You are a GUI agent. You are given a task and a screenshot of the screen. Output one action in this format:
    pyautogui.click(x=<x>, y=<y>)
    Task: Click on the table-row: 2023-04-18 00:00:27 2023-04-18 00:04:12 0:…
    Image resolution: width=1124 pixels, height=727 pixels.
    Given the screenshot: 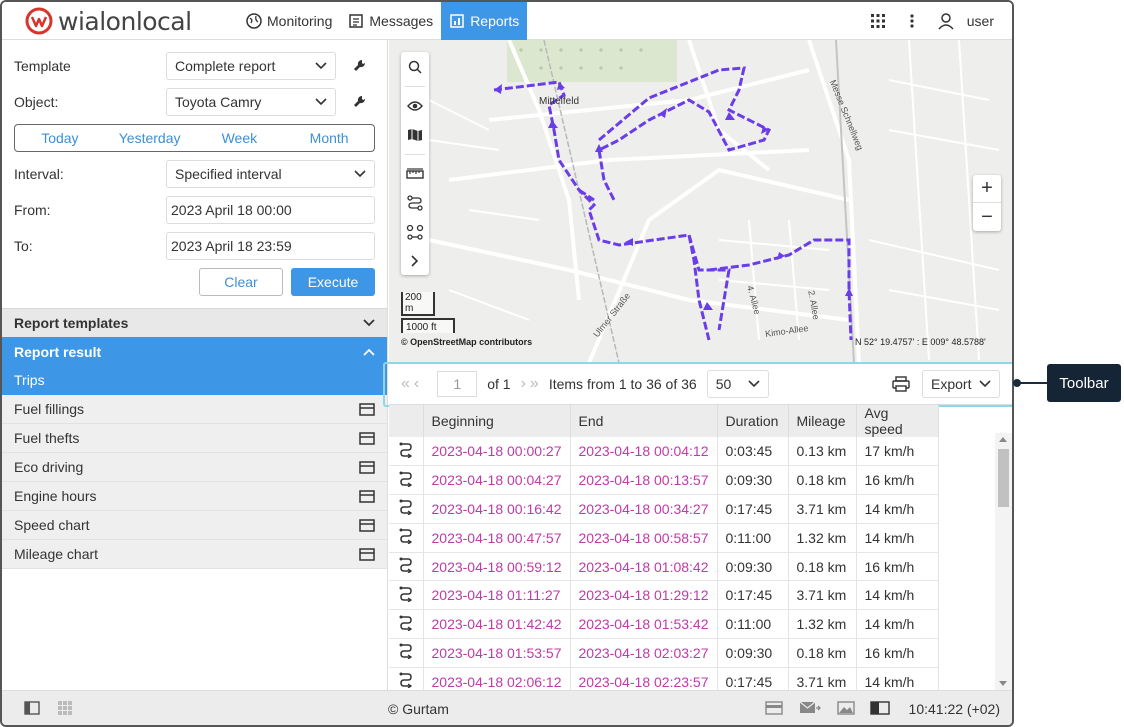 What is the action you would take?
    pyautogui.click(x=664, y=452)
    